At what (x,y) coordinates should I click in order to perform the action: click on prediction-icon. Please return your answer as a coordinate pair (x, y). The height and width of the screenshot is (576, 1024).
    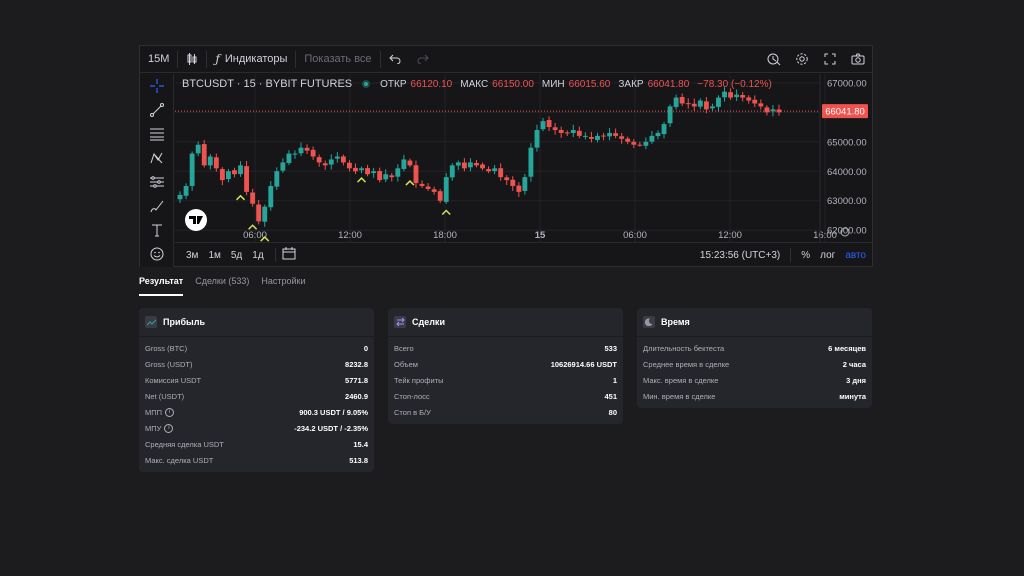
    Looking at the image, I should click on (157, 182).